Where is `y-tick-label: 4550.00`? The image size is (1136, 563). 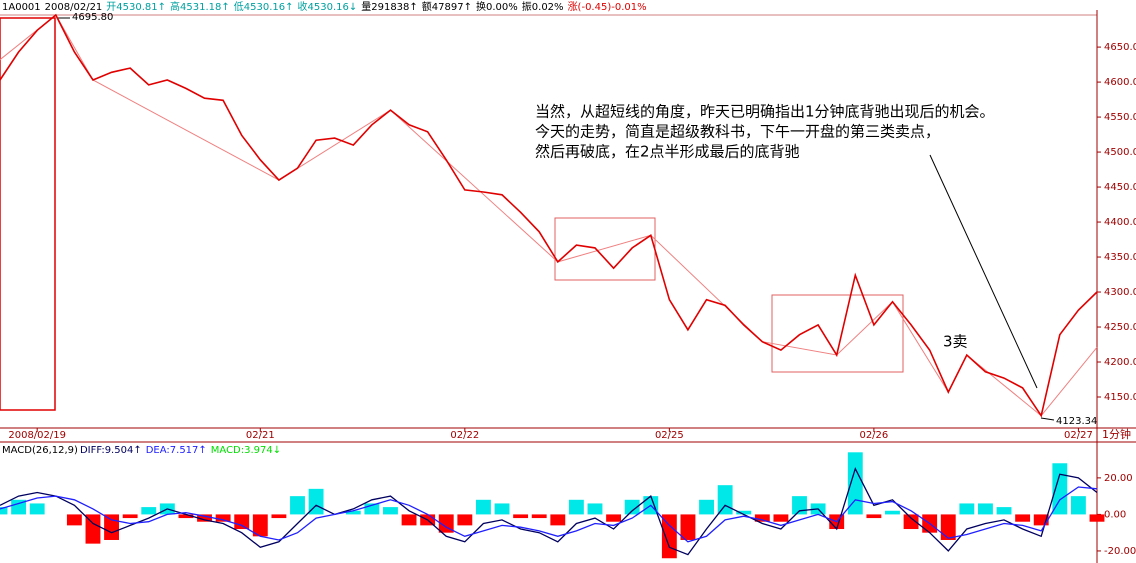 y-tick-label: 4550.00 is located at coordinates (1120, 117).